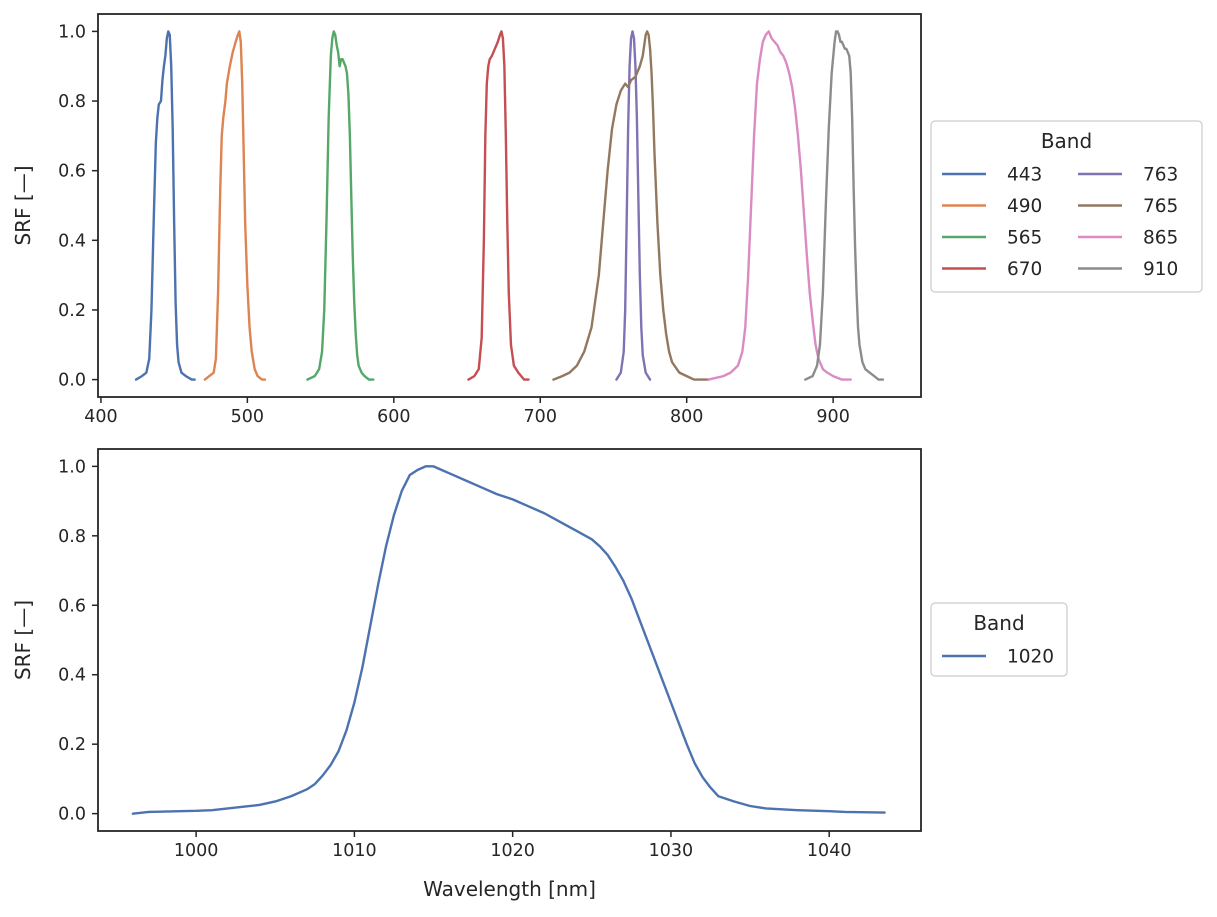 The image size is (1217, 917). Describe the element at coordinates (196, 851) in the screenshot. I see `x-tick-label: 1000` at that location.